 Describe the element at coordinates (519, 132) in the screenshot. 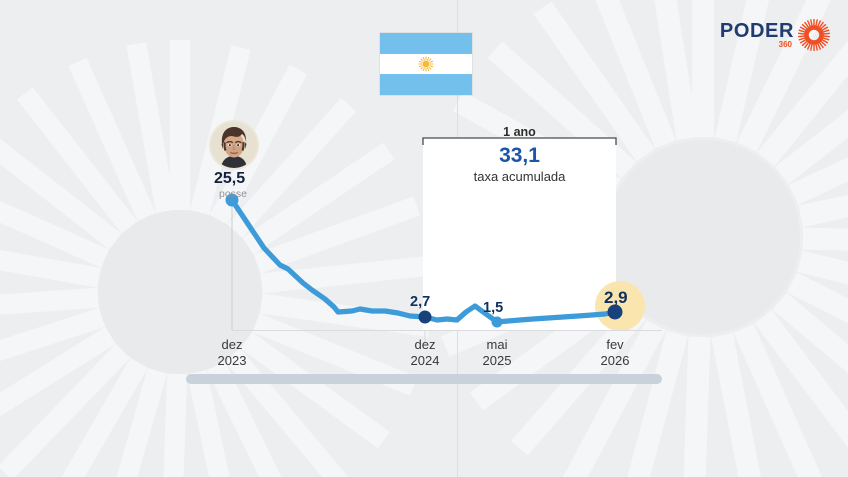

I see `callout-title: 1 ano` at that location.